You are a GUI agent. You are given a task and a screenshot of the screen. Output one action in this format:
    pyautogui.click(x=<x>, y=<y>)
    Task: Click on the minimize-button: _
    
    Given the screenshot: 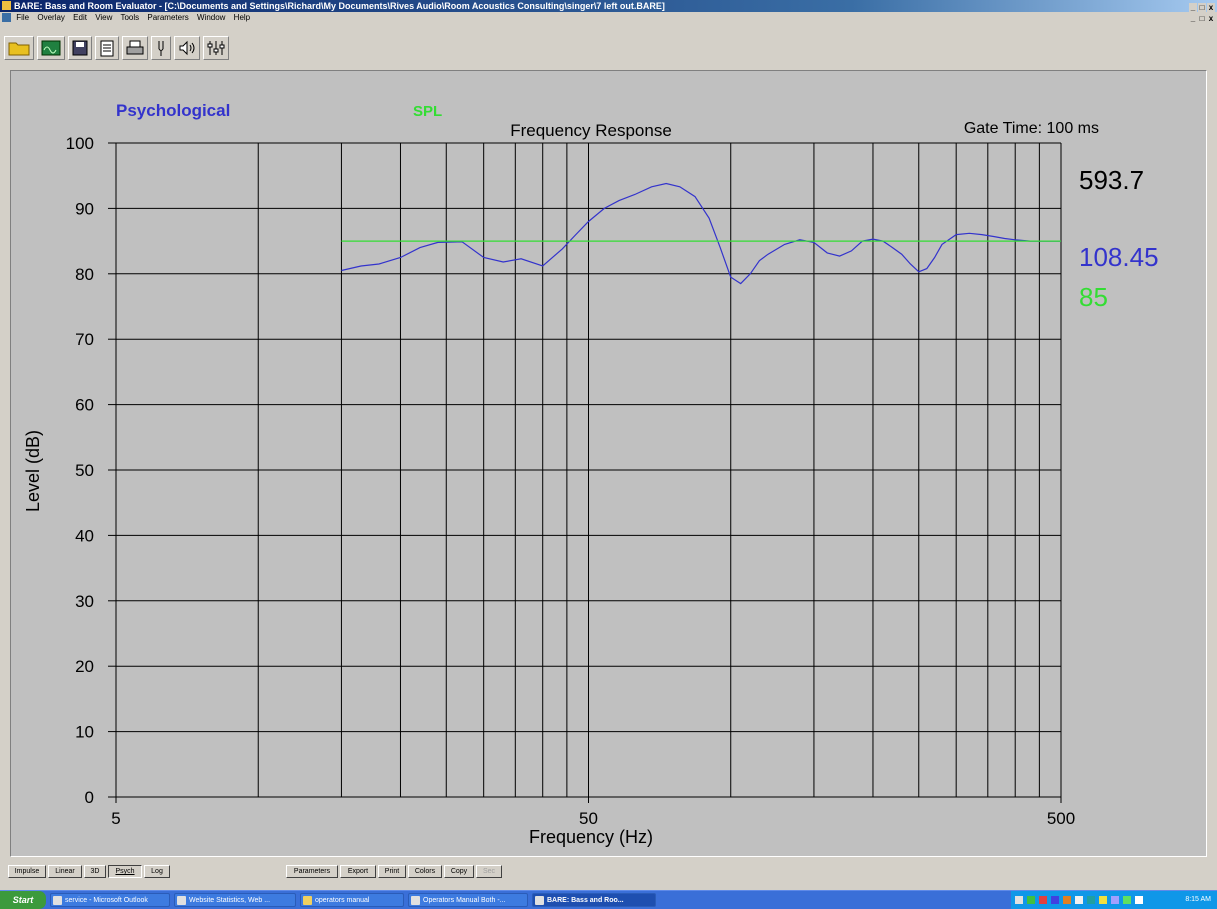 What is the action you would take?
    pyautogui.click(x=1193, y=7)
    